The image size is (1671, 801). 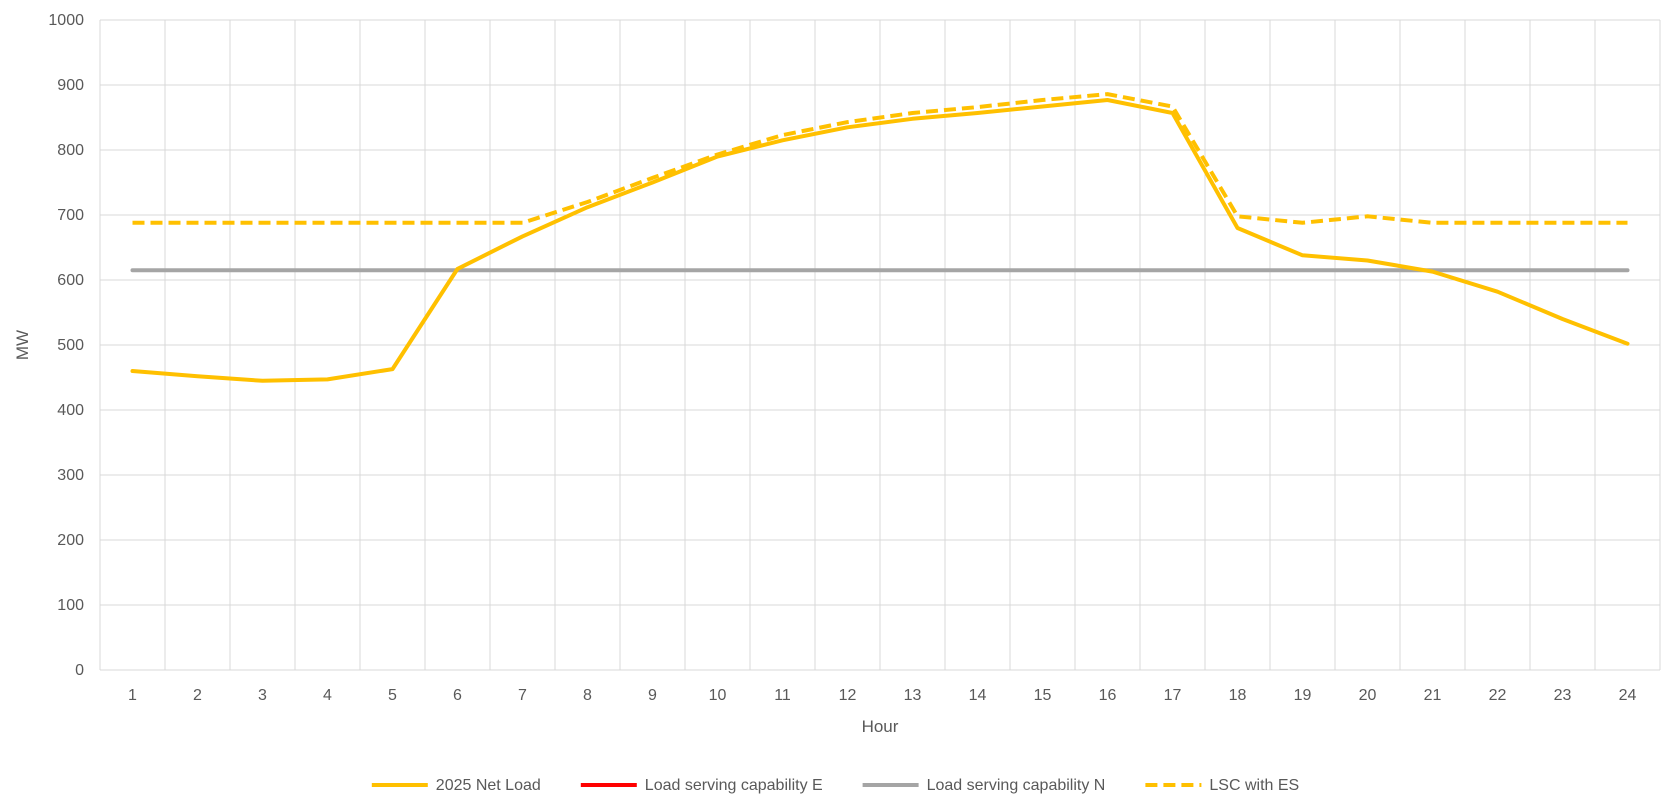 I want to click on x-tick-label: 3, so click(x=262, y=695).